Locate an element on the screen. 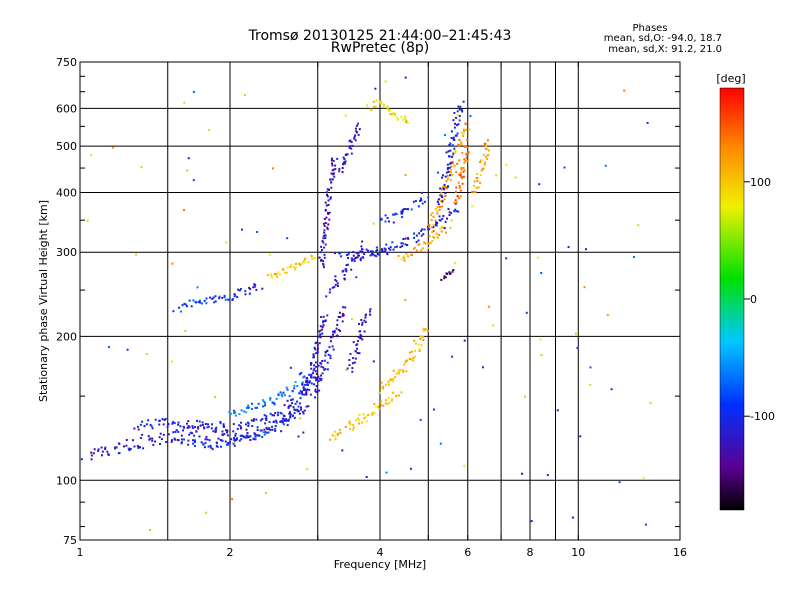 The height and width of the screenshot is (600, 800). colorbar-ticks: 100 0 -100 is located at coordinates (759, 299).